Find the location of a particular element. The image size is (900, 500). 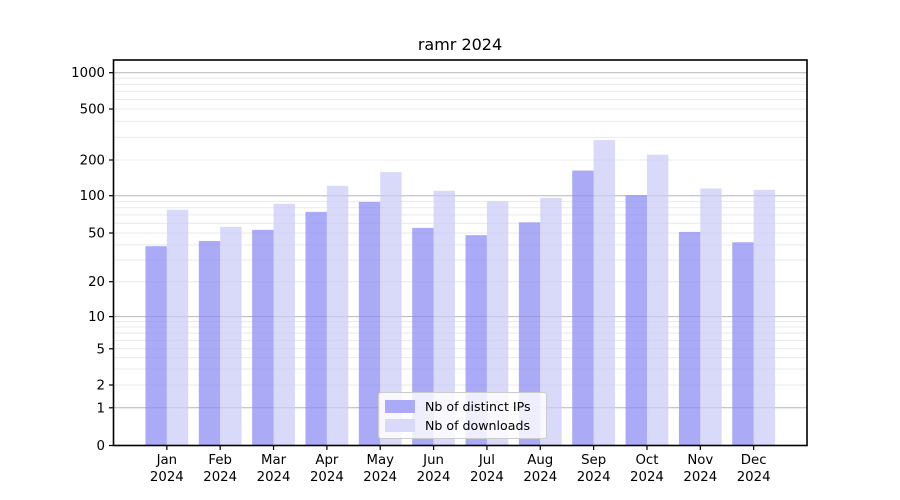

x-tick-label-month: Jun is located at coordinates (433, 460).